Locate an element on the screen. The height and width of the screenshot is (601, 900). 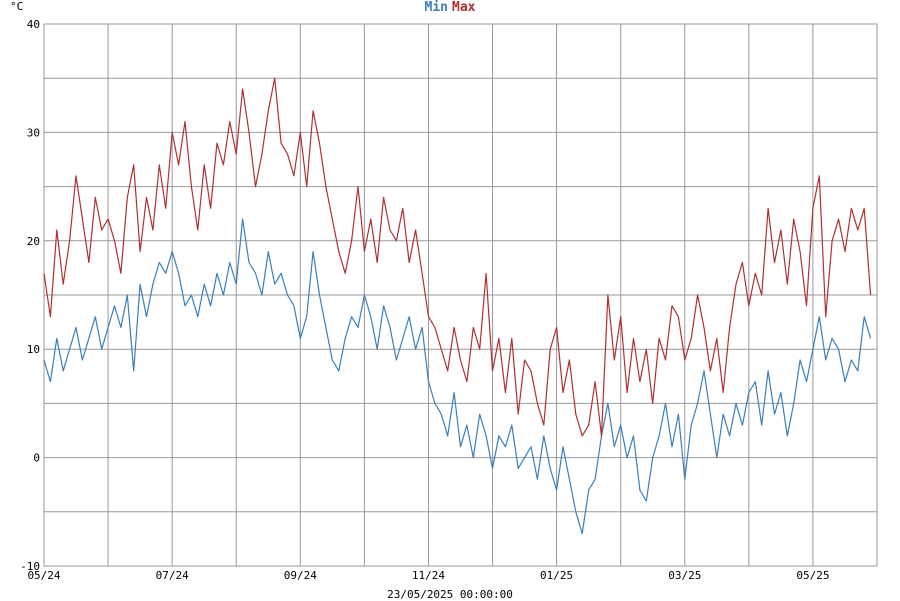
y-tick-label: 10 is located at coordinates (33, 349).